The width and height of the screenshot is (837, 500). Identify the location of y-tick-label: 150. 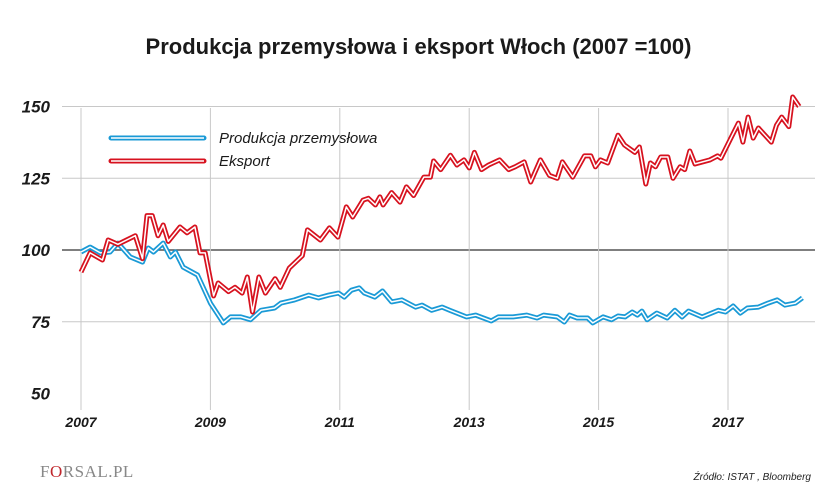
(36, 107).